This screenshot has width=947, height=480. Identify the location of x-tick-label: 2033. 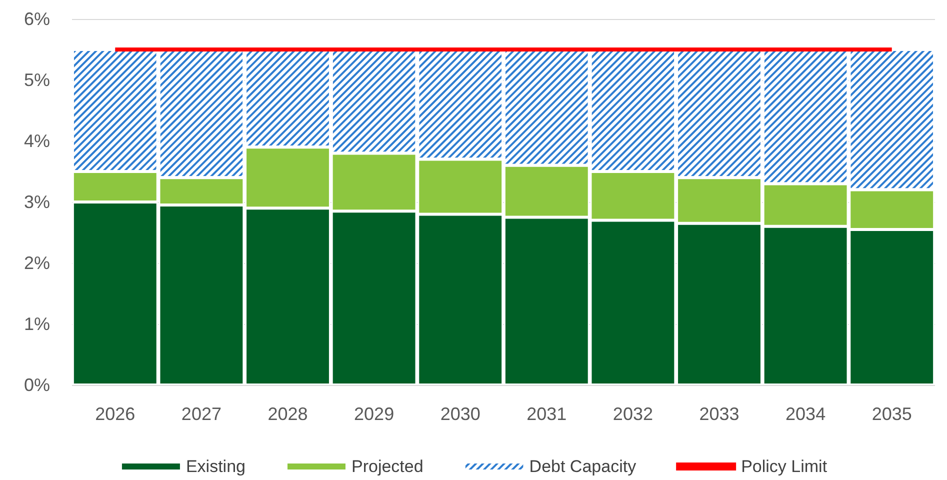
(719, 414).